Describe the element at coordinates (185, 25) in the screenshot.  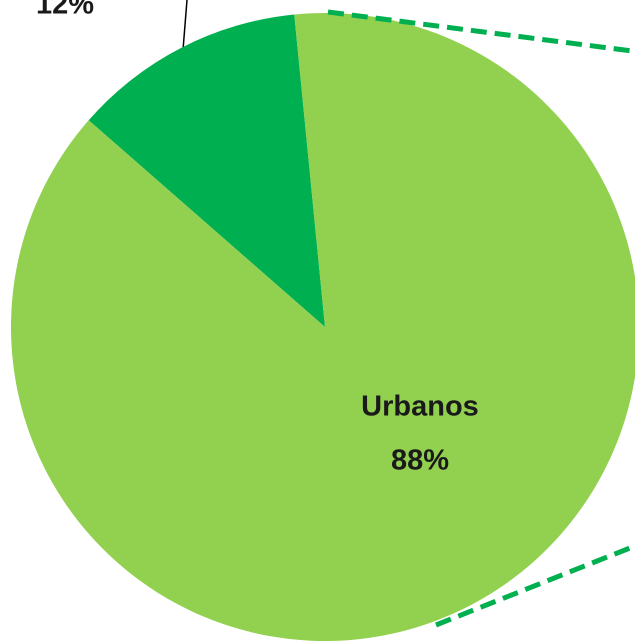
I see `leader-line` at that location.